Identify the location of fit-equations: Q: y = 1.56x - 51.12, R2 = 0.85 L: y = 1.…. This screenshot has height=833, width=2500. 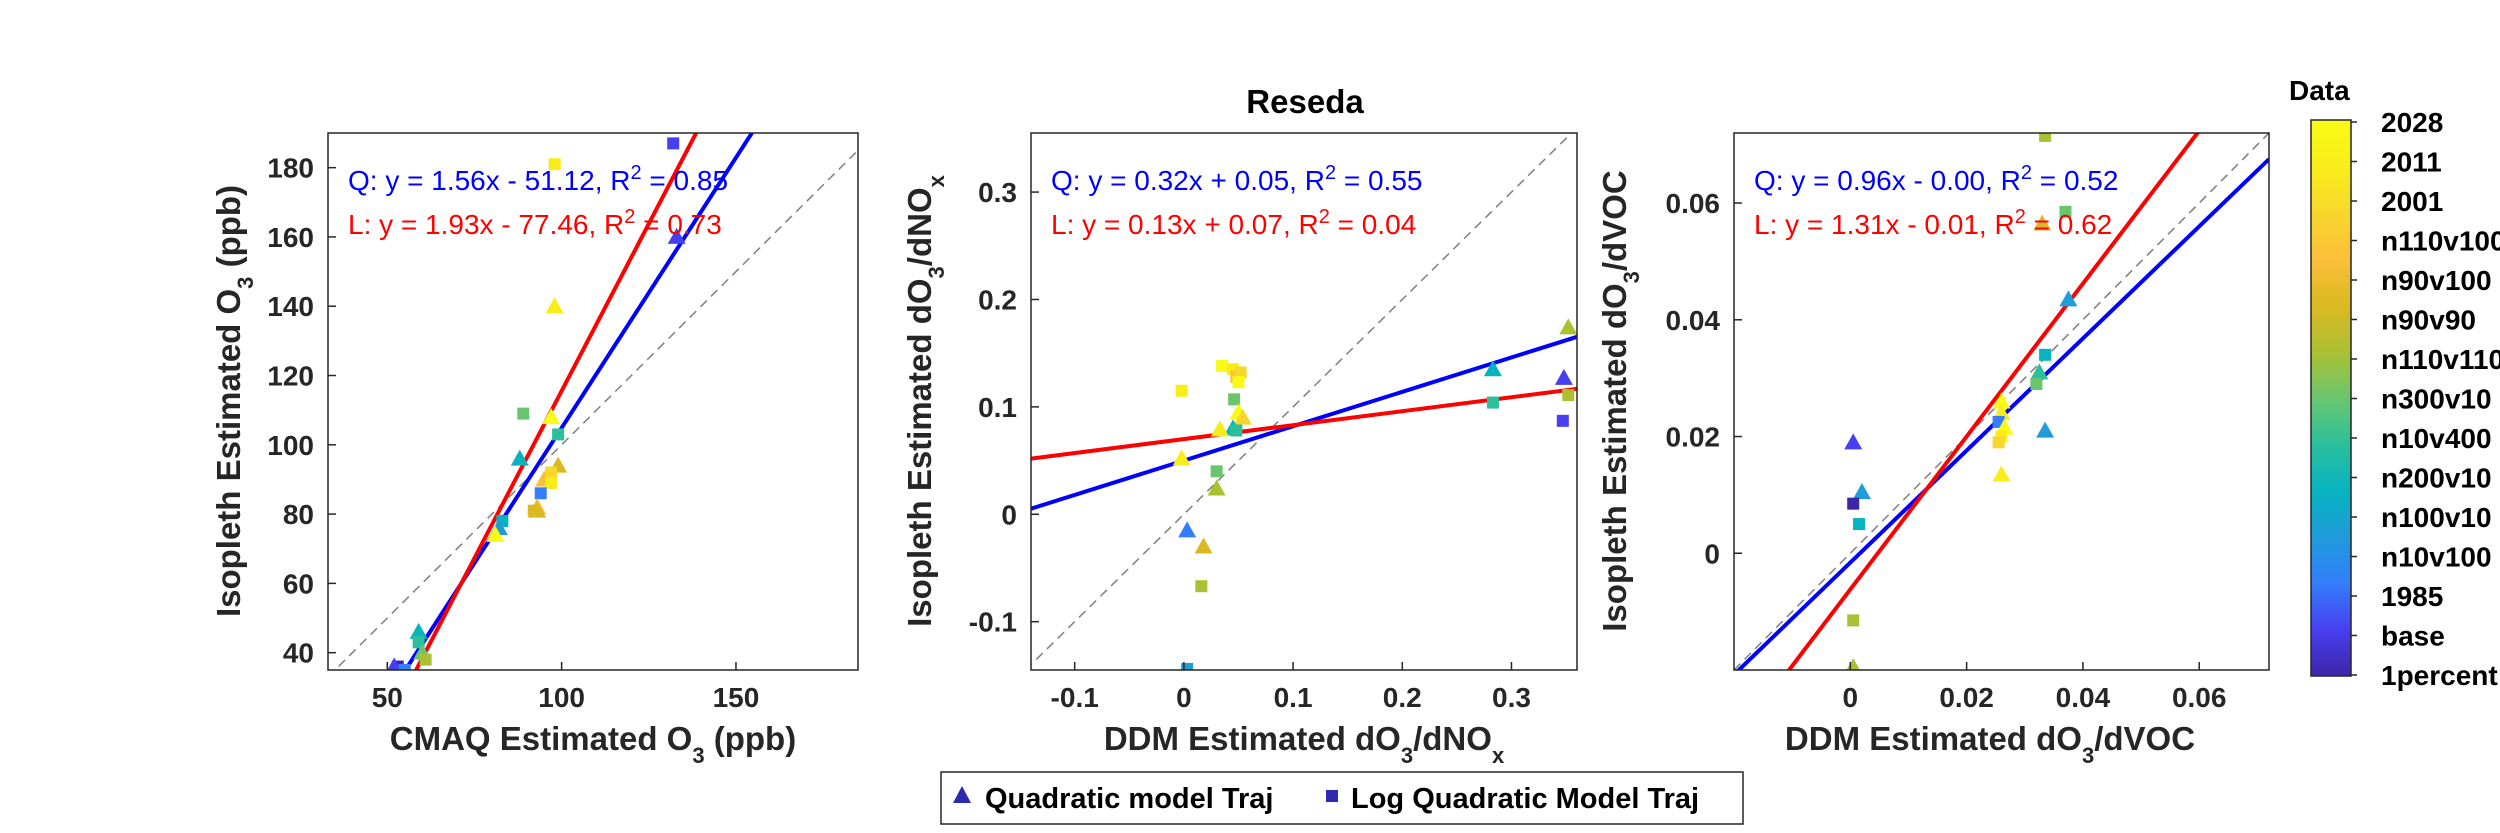
(538, 201).